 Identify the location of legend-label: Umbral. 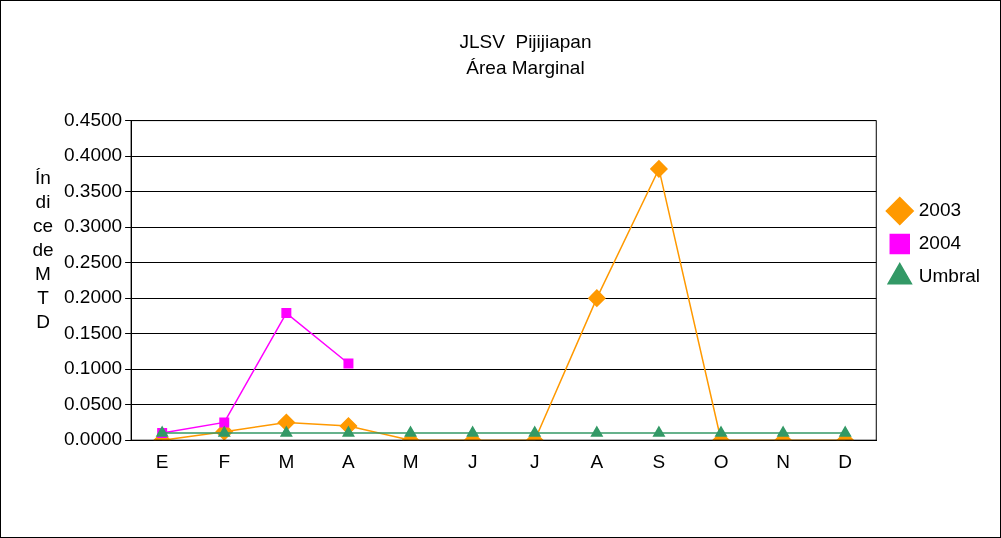
(949, 276).